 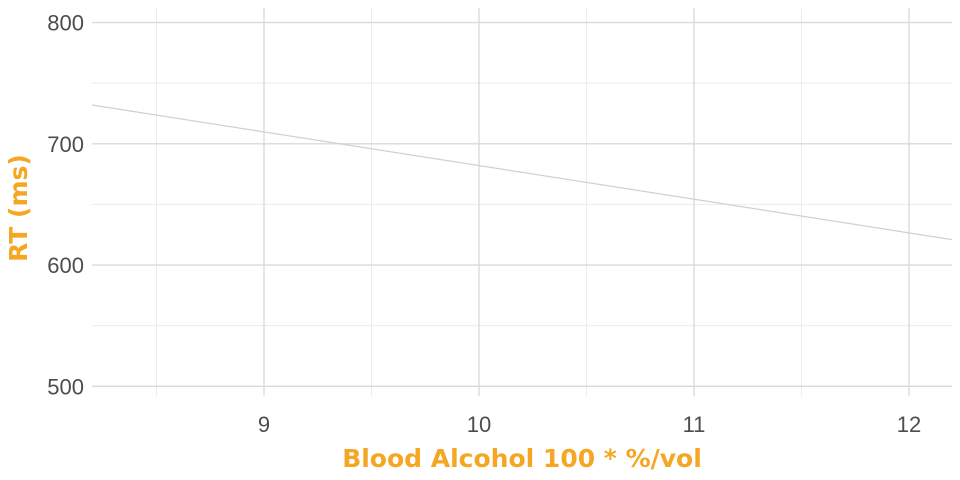 I want to click on x-axis-title: Blood Alcohol 100 * %/vol, so click(x=522, y=458).